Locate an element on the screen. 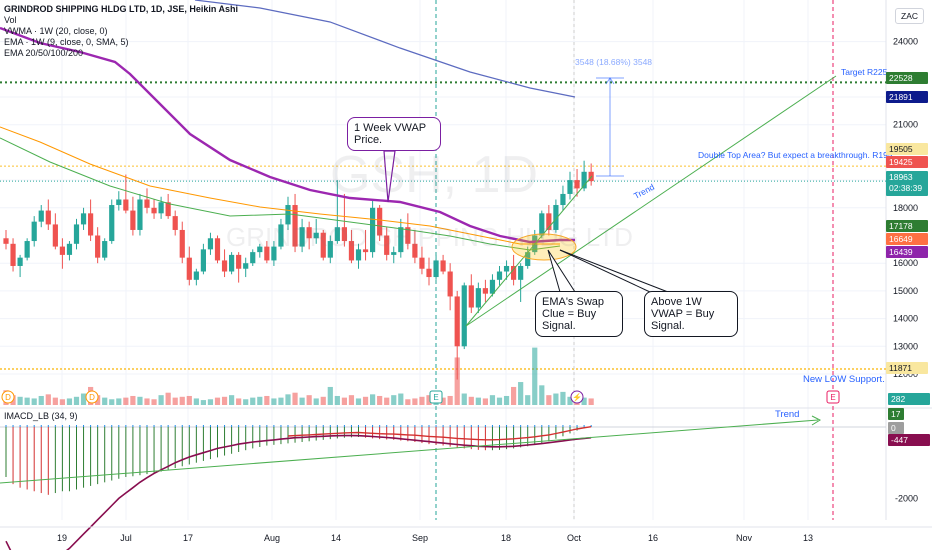  y-tick-label: 16000 is located at coordinates (905, 263).